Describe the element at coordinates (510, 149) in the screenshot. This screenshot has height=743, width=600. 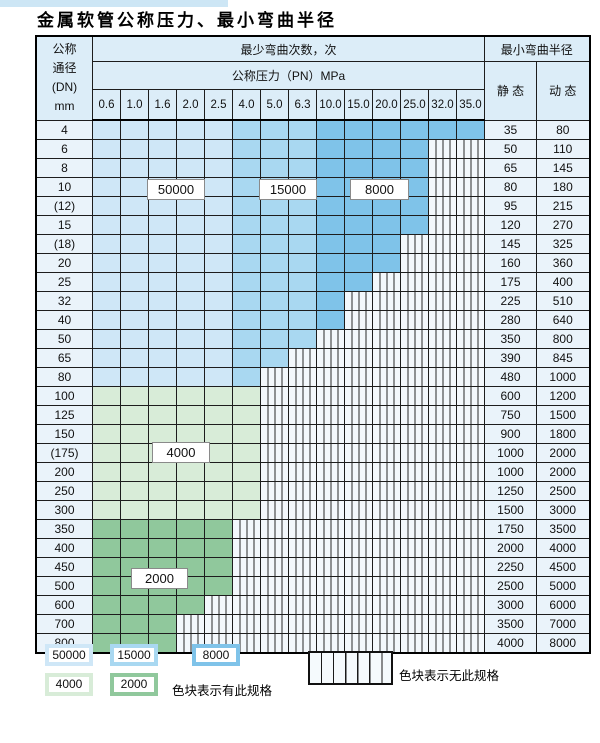
I see `static-radius-value: 50` at that location.